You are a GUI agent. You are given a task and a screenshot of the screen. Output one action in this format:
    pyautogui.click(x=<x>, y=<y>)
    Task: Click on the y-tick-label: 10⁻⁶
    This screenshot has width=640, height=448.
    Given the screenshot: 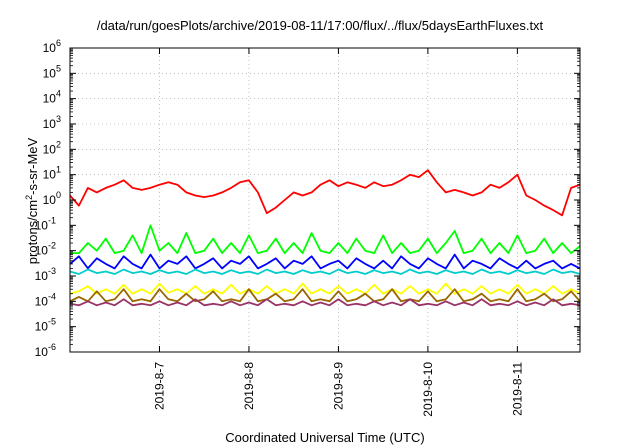 What is the action you would take?
    pyautogui.click(x=45, y=350)
    